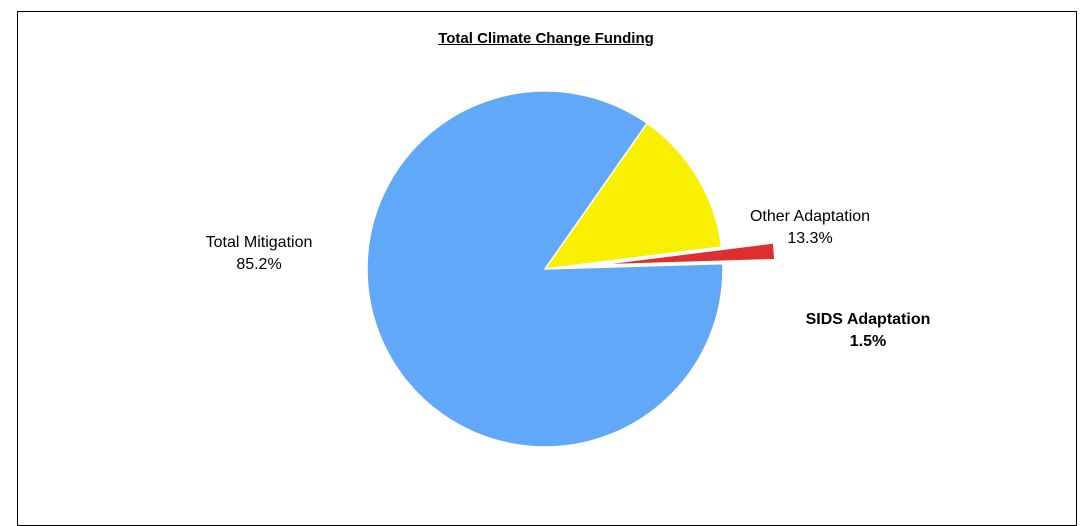 This screenshot has height=526, width=1092. I want to click on slice-label-total-mitigation: Total Mitigation, so click(259, 242).